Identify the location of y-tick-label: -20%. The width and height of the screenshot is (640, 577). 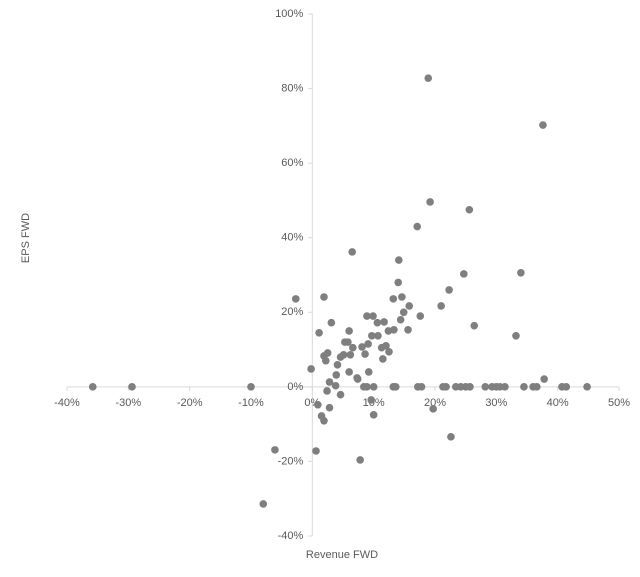
(291, 461).